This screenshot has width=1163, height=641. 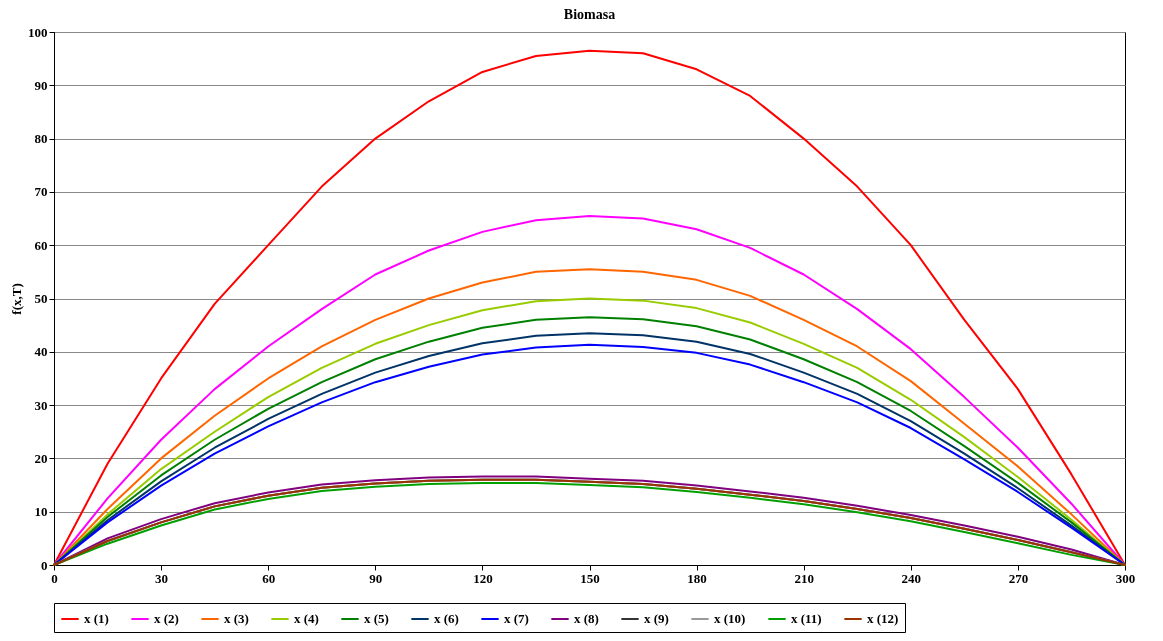 I want to click on legend-label: x (8), so click(x=586, y=618).